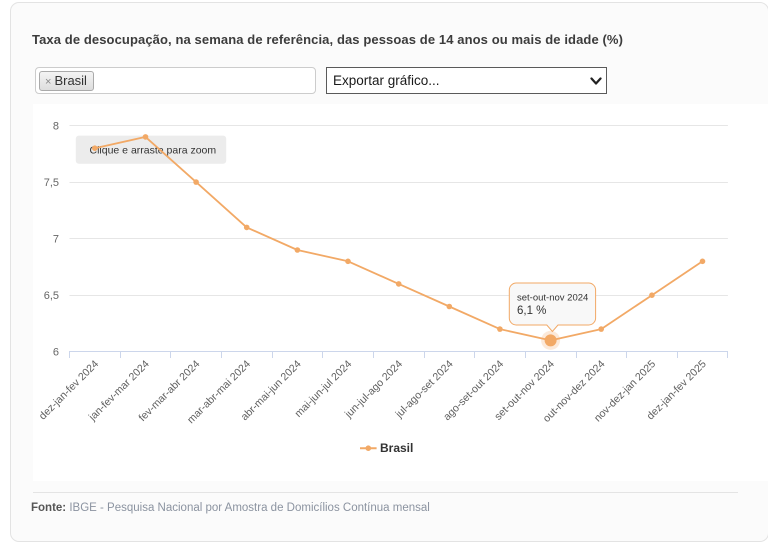 The image size is (768, 542). I want to click on svg-text: Clique e arraste para zoom, so click(153, 151).